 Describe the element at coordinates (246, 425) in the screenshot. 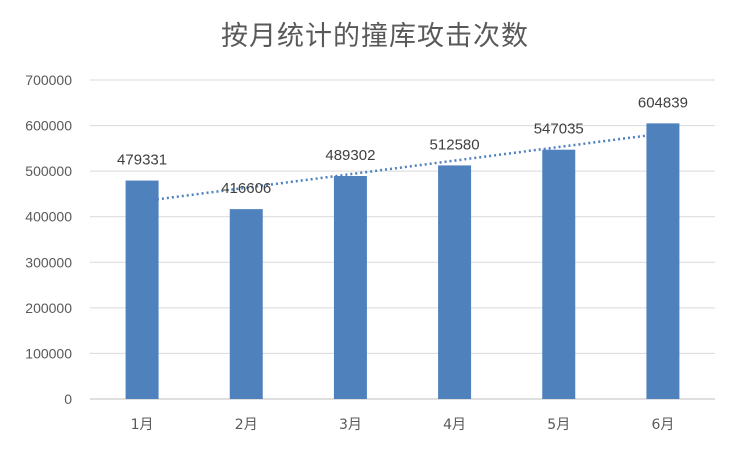

I see `x-category-label: 2月` at that location.